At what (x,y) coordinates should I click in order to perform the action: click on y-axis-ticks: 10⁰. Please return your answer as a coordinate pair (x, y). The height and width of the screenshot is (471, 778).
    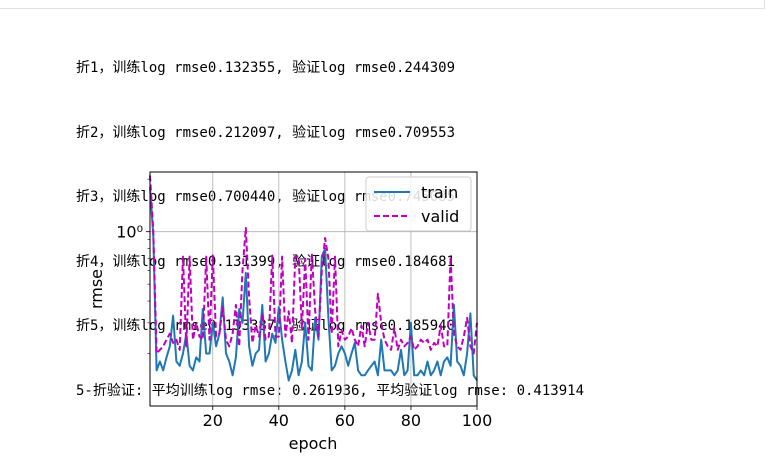
    Looking at the image, I should click on (133, 232).